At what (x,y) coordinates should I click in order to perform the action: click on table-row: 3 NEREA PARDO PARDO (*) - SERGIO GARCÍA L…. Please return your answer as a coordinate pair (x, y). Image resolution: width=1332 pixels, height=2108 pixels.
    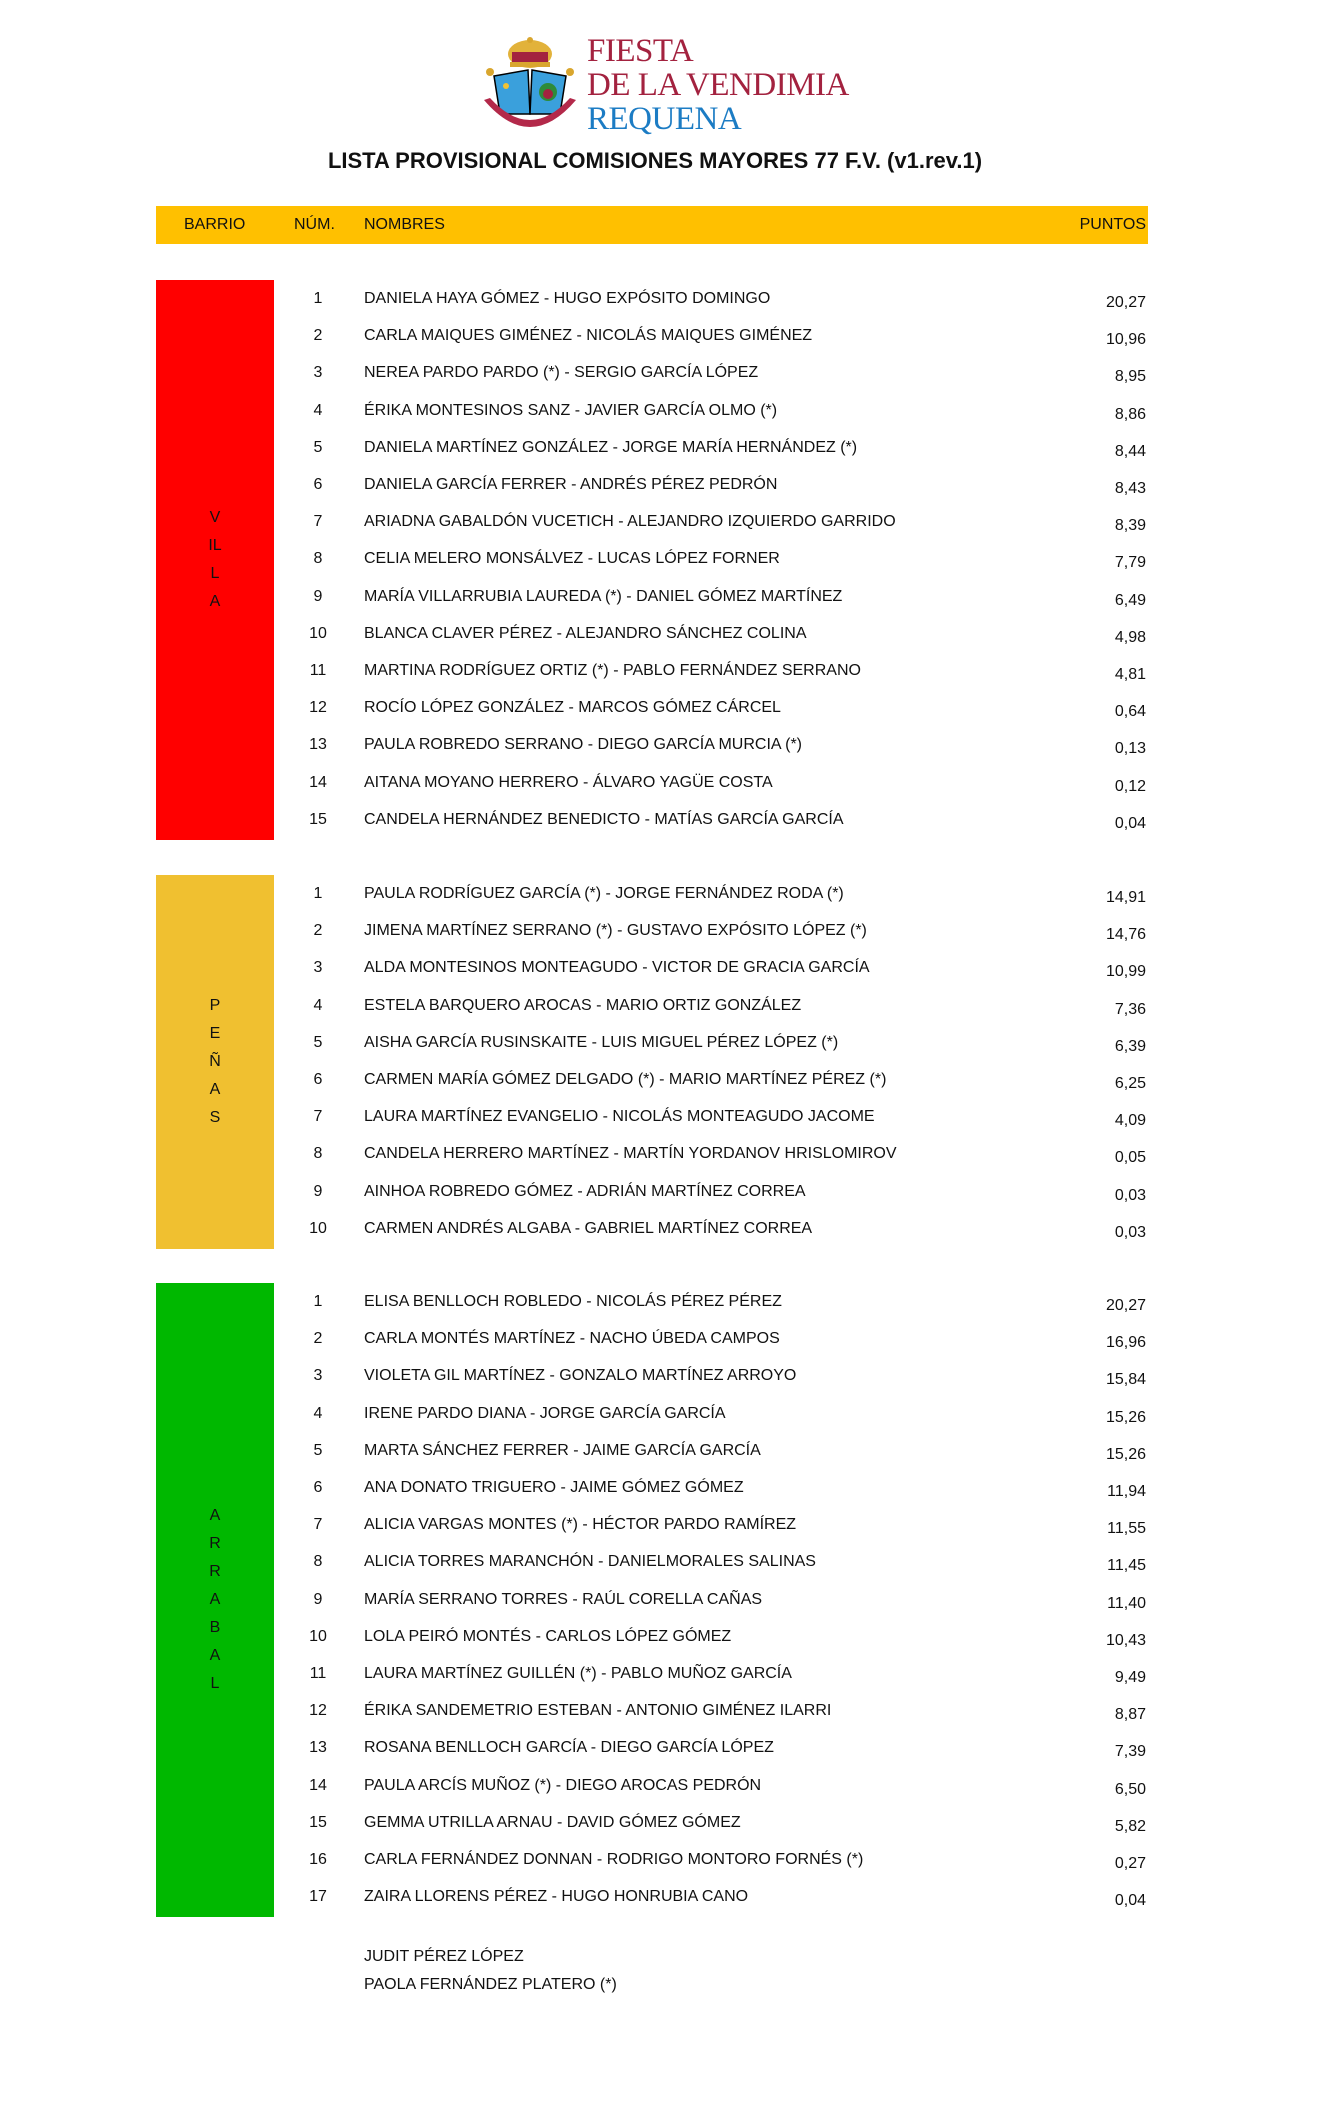
    Looking at the image, I should click on (666, 372).